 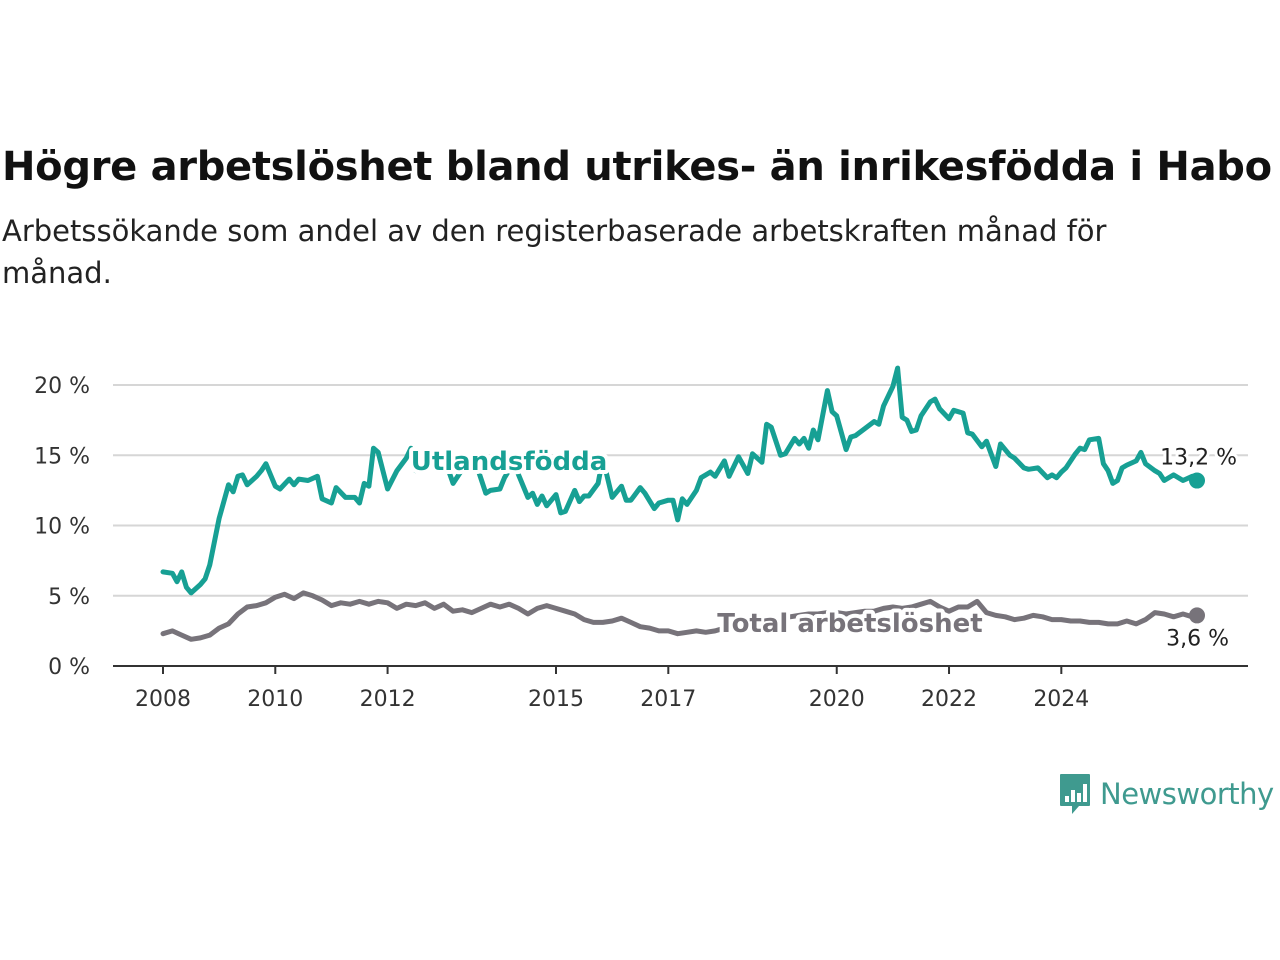 I want to click on end-value-label: 13,2 %, so click(x=1198, y=458).